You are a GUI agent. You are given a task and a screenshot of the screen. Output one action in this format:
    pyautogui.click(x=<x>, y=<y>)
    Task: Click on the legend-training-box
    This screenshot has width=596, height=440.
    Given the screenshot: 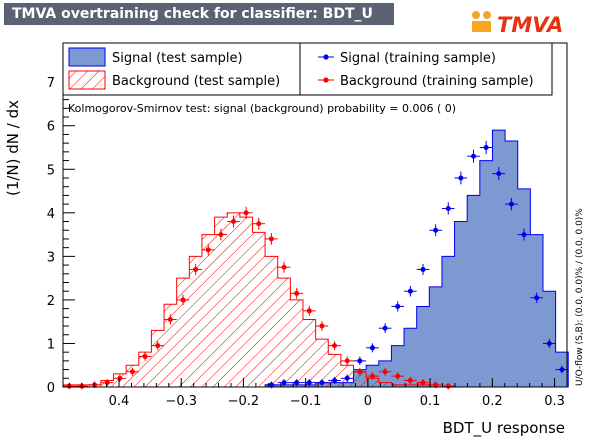 What is the action you would take?
    pyautogui.click(x=426, y=69)
    